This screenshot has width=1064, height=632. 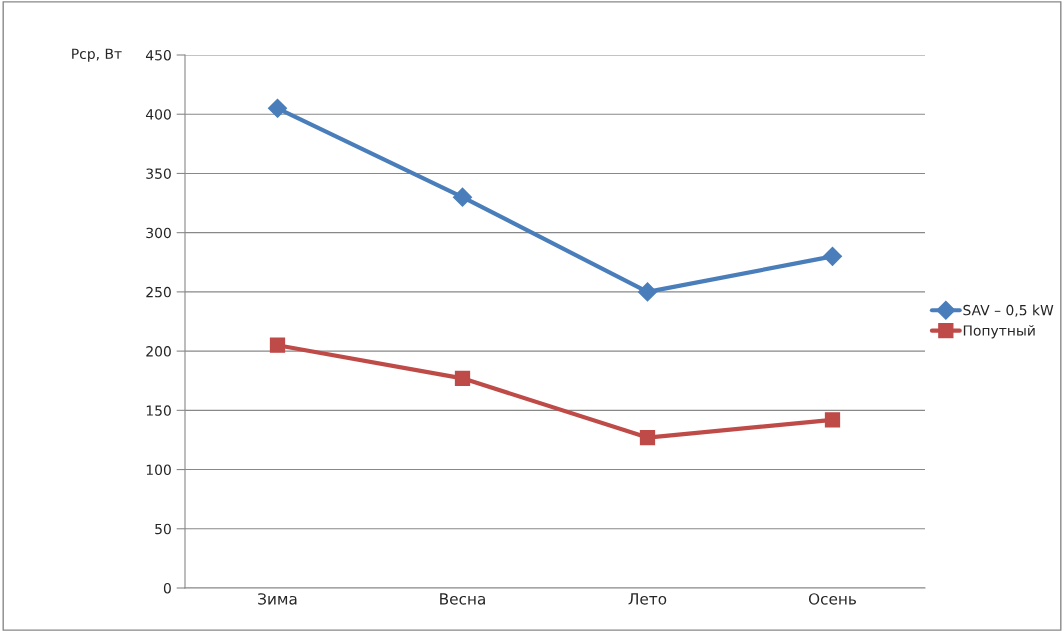 I want to click on x-tick-label: Осень, so click(x=832, y=599).